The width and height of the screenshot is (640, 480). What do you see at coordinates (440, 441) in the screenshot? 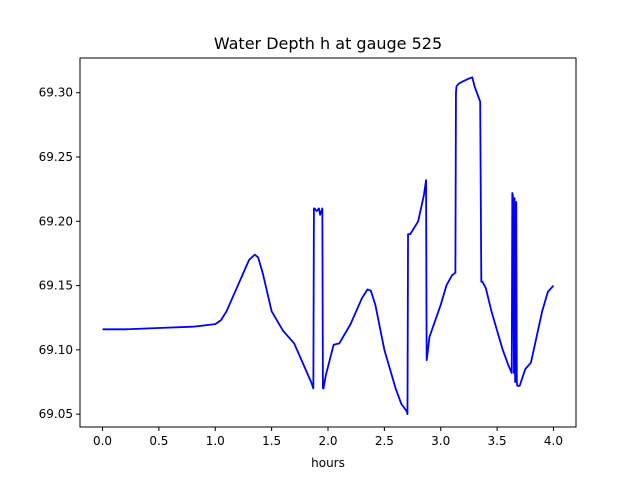
I see `x-tick-label: 3.0` at bounding box center [440, 441].